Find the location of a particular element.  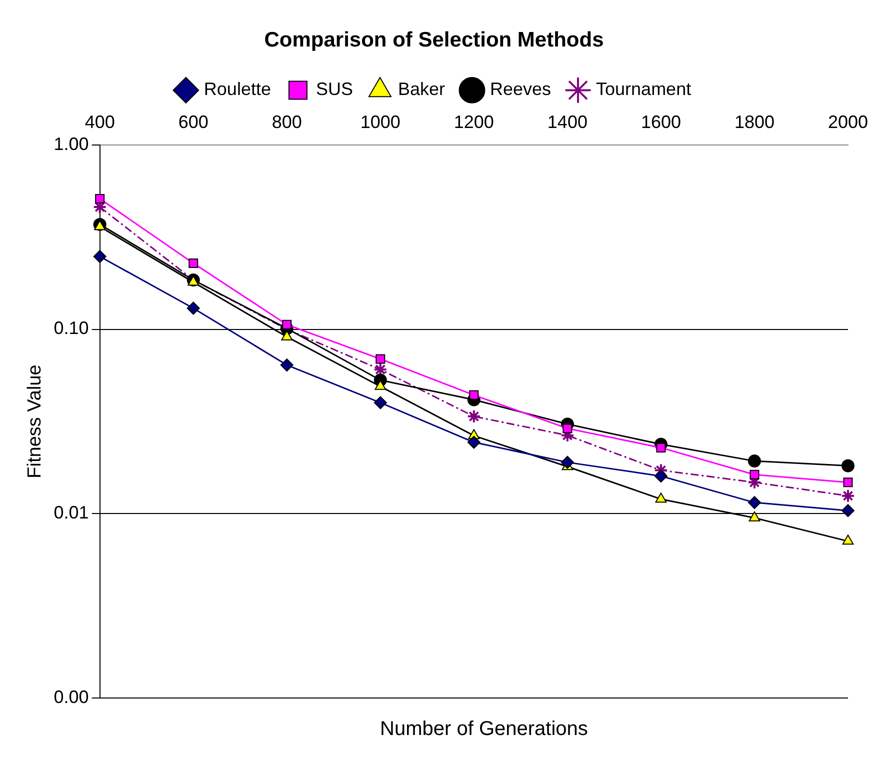

y-tick-label: 0.01 is located at coordinates (71, 512).